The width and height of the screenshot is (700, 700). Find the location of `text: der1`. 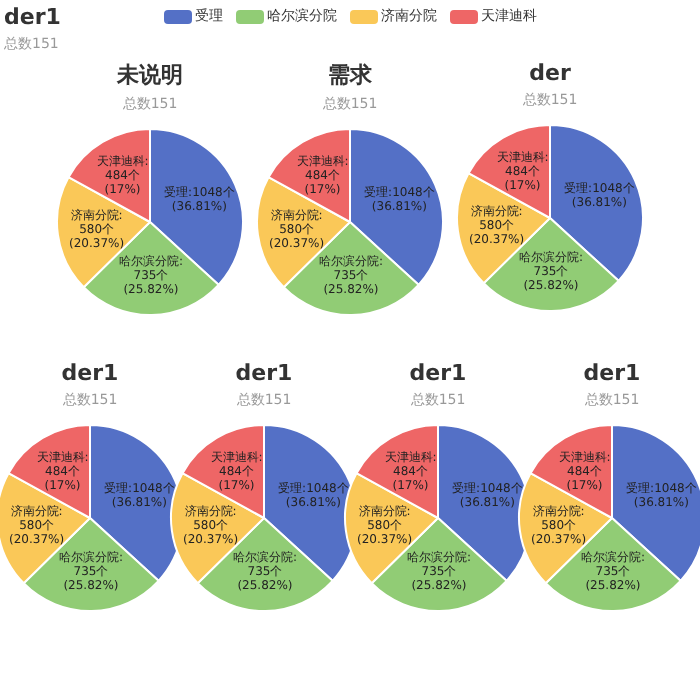

text: der1 is located at coordinates (32, 17).